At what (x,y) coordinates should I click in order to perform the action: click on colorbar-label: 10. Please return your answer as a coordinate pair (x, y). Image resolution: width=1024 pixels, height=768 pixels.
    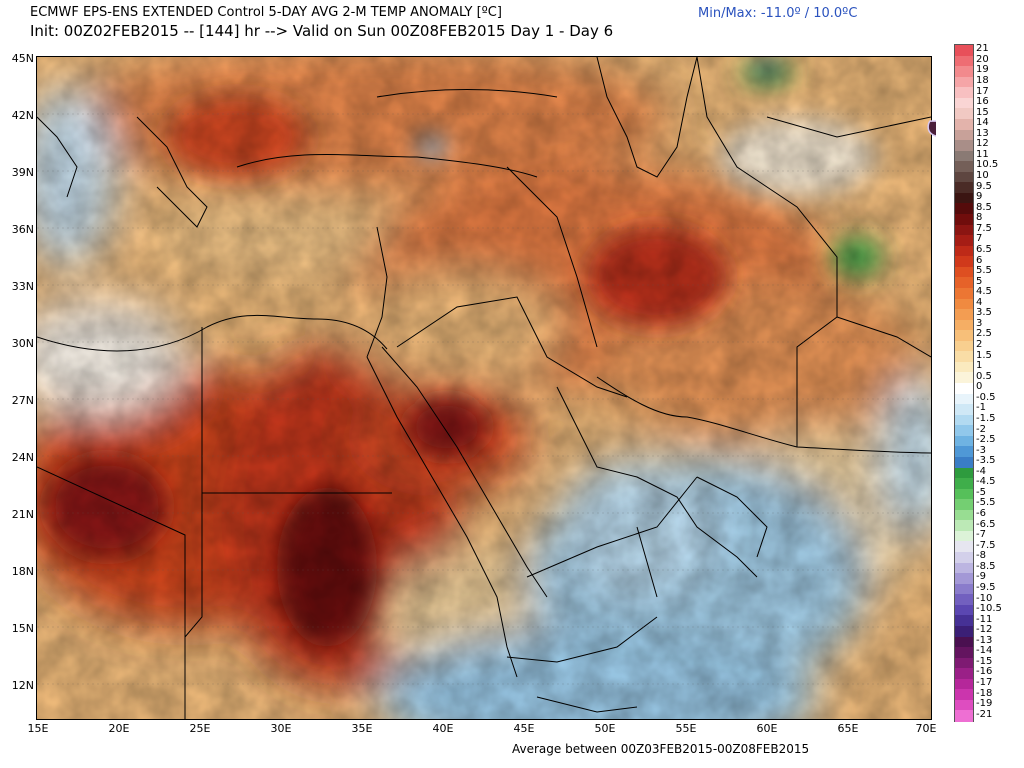
    Looking at the image, I should click on (982, 176).